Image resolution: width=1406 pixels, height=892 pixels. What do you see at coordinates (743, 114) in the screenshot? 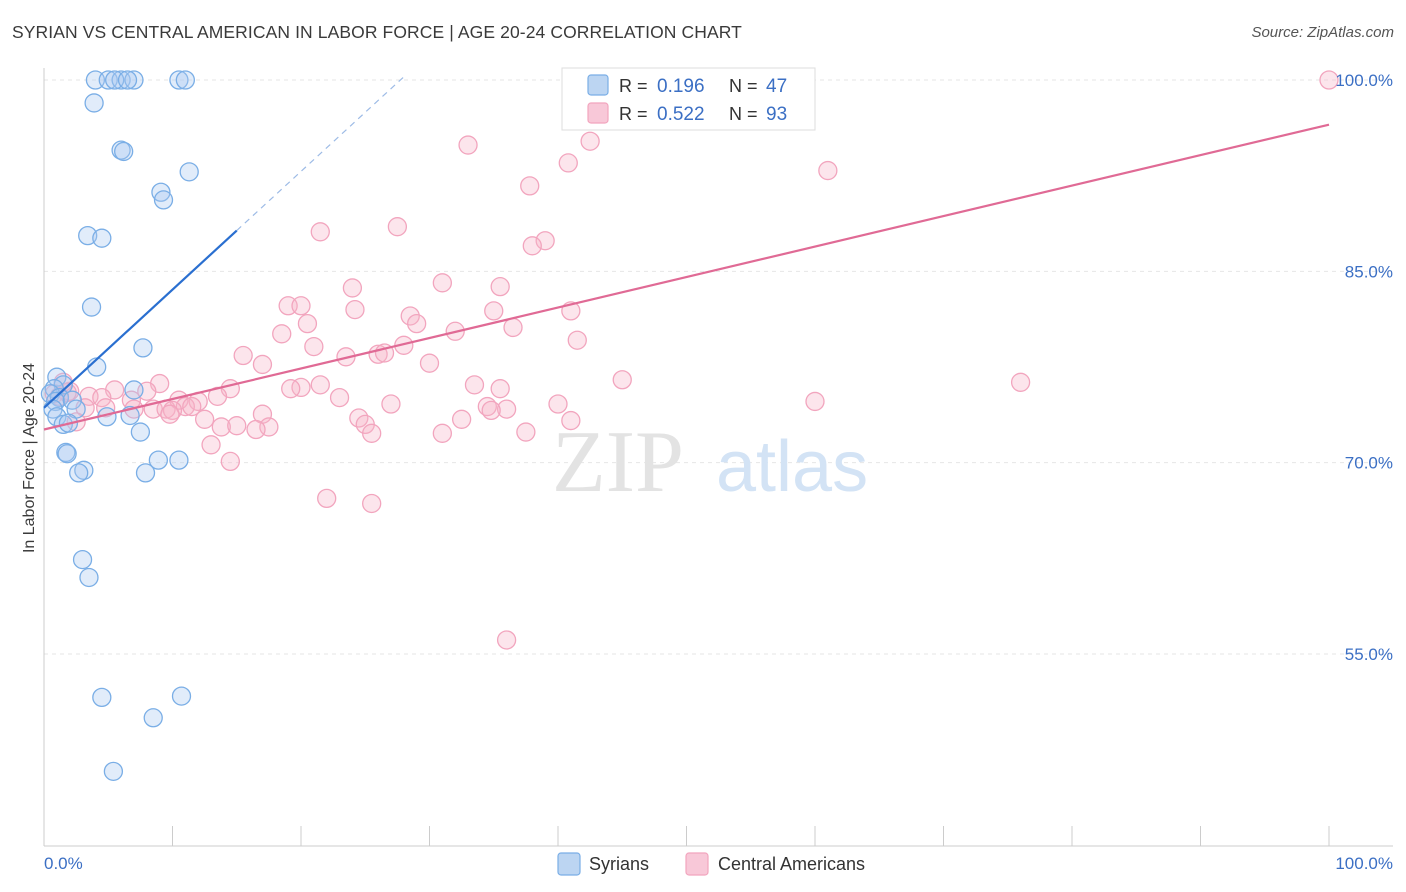
I see `stats-n-label-pink: N =` at bounding box center [743, 114].